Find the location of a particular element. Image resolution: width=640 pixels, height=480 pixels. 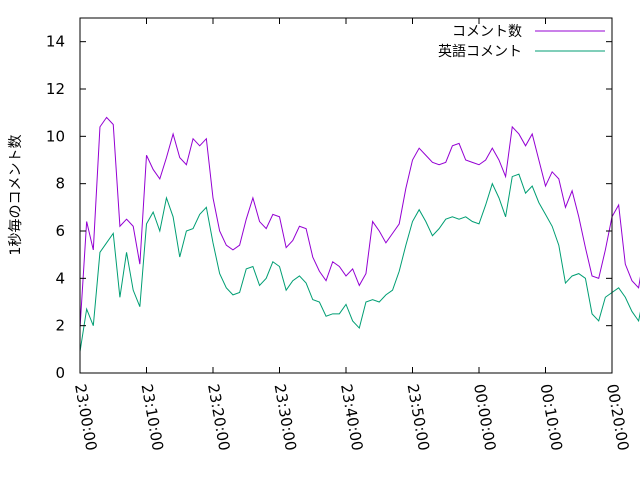

x-tick-label: 23:00:00 is located at coordinates (85, 417).